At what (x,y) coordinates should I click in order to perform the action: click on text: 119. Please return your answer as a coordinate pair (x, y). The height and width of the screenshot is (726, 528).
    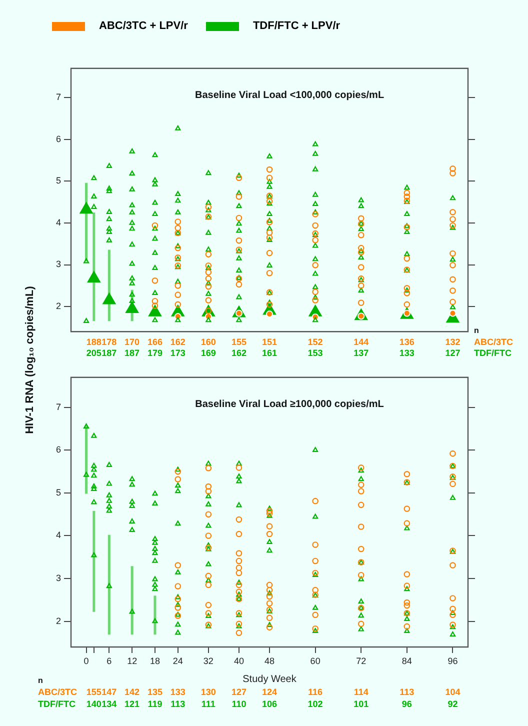
    Looking at the image, I should click on (155, 704).